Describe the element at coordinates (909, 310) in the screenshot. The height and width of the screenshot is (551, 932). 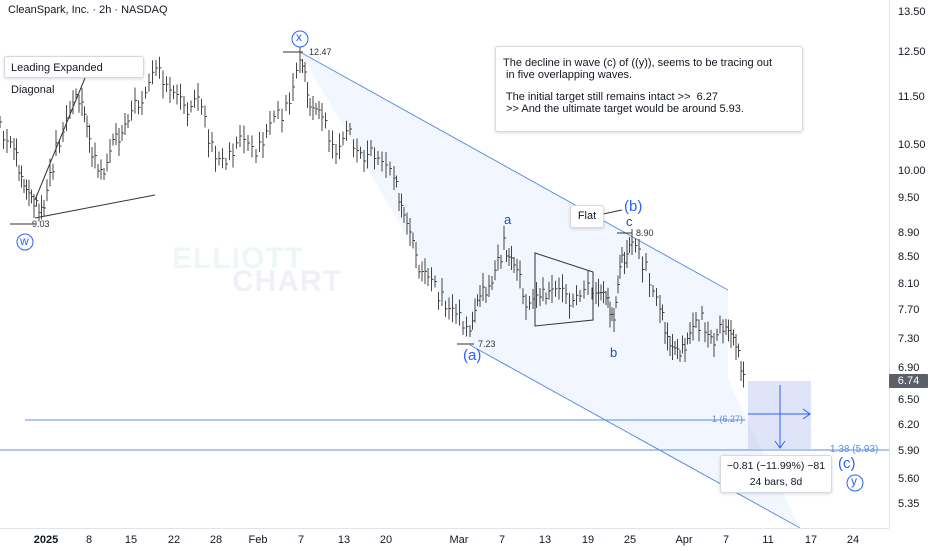
I see `price-tick-label: 7.70` at that location.